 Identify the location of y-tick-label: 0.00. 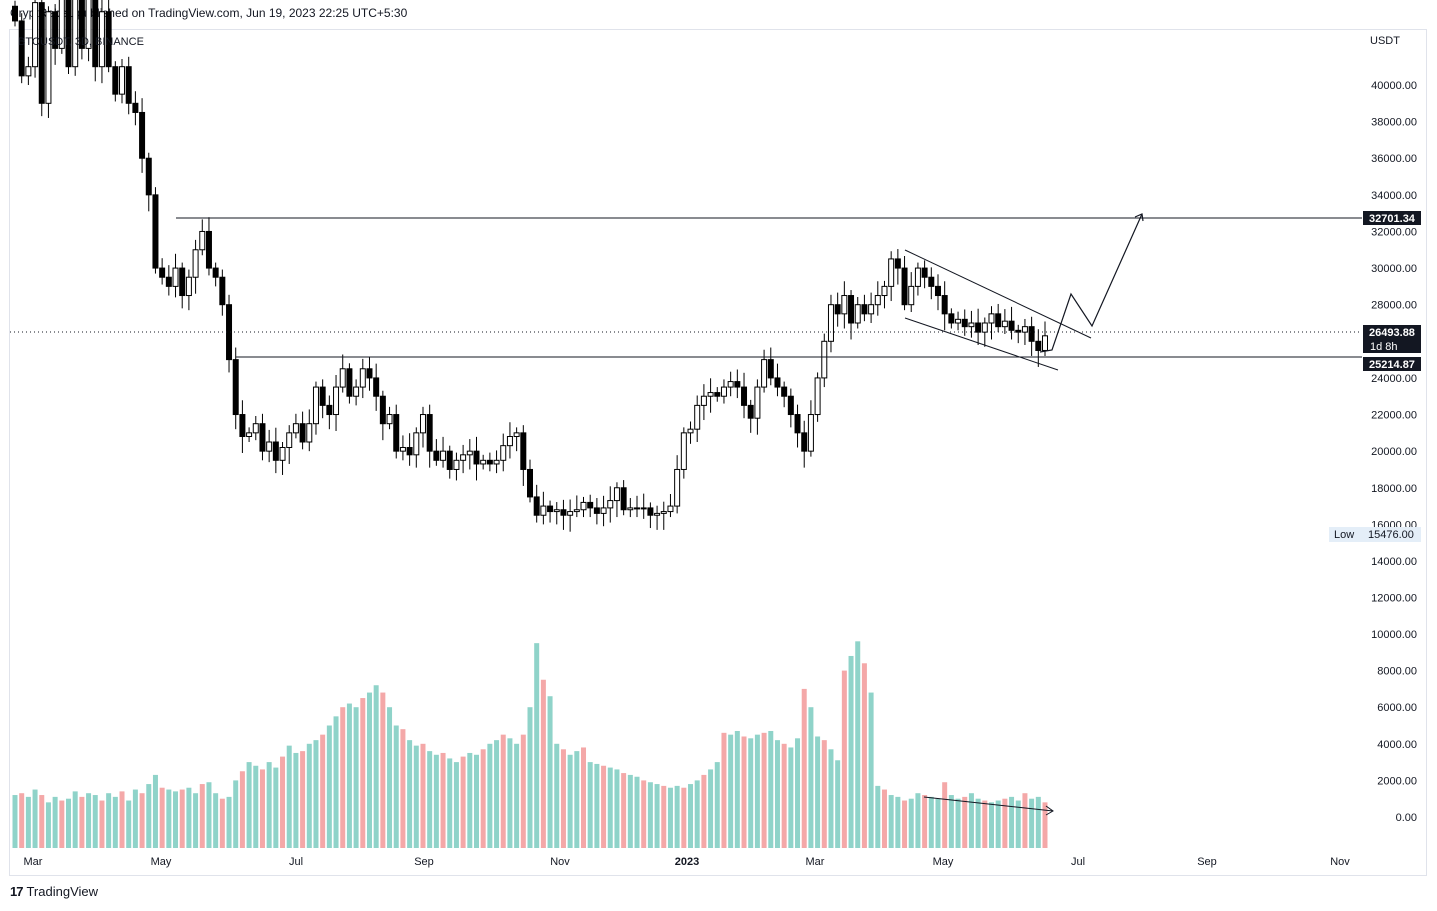
(1406, 818).